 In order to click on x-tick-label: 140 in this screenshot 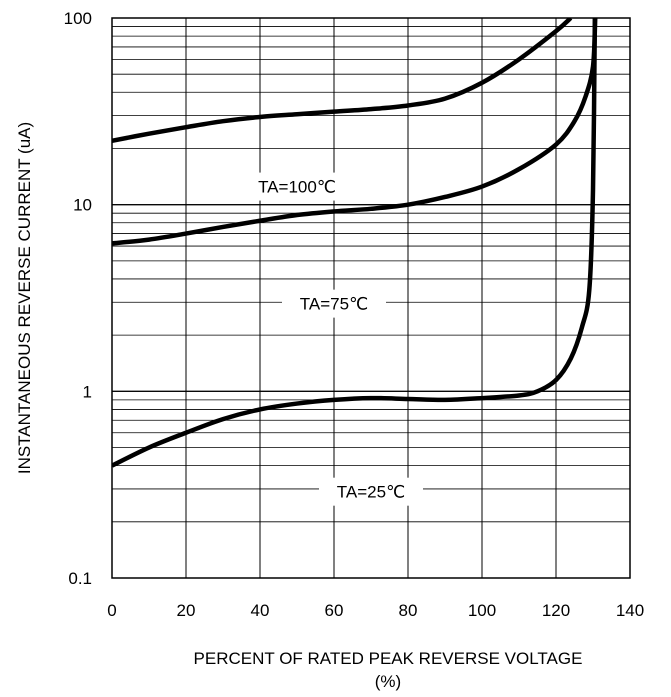, I will do `click(630, 610)`.